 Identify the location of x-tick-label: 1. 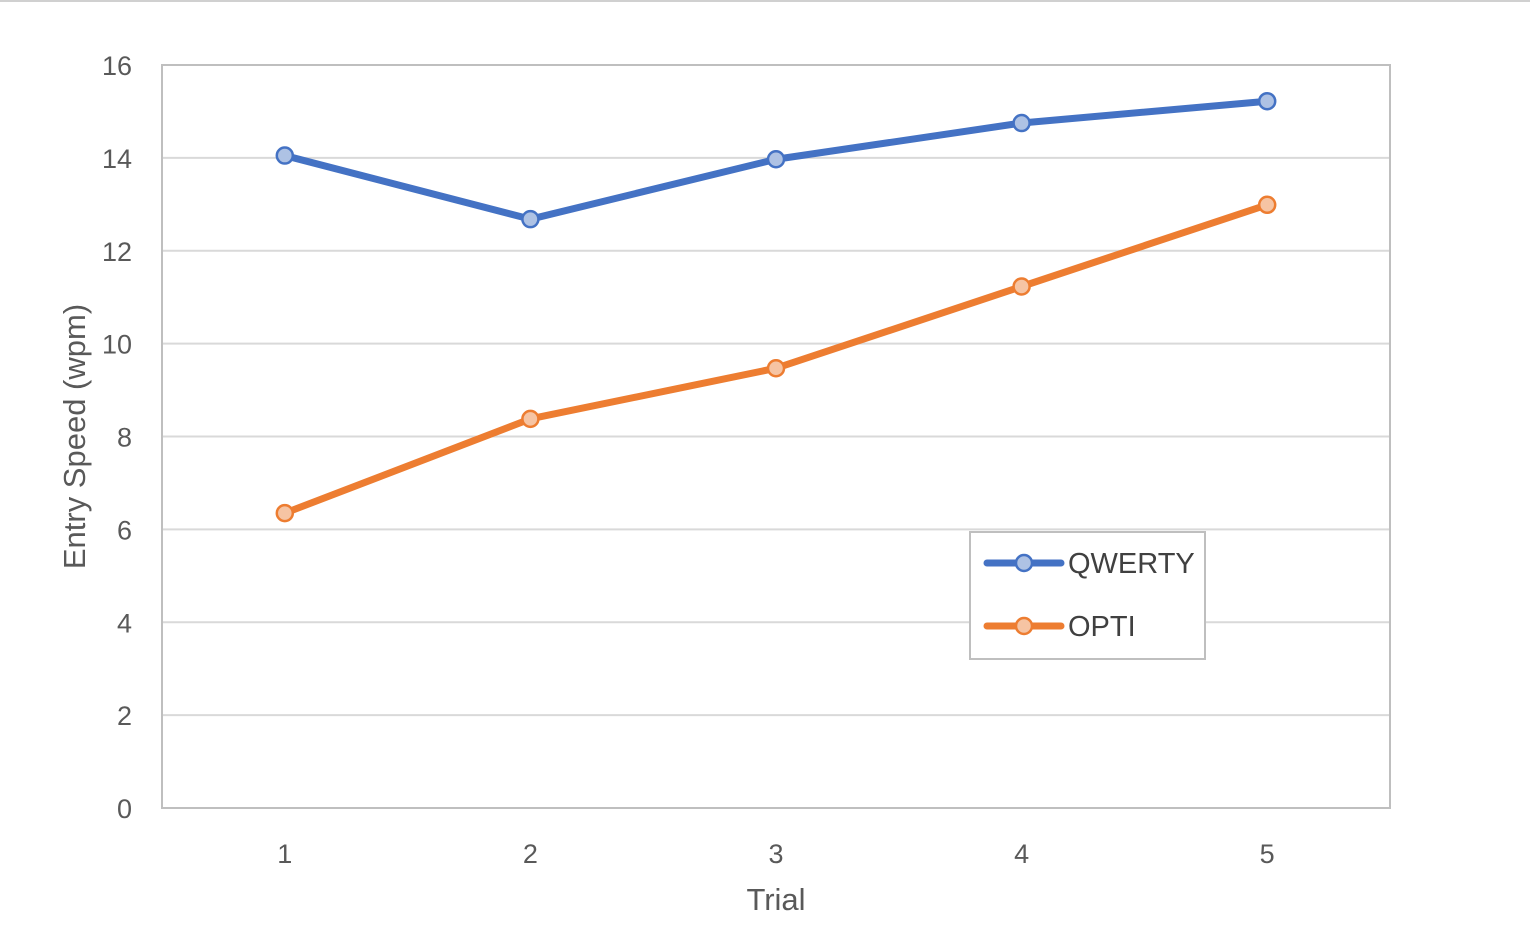
(284, 854).